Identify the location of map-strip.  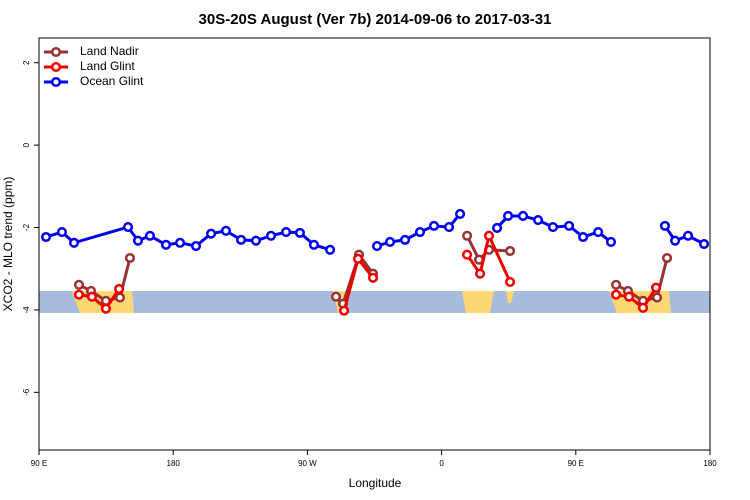
(374, 302).